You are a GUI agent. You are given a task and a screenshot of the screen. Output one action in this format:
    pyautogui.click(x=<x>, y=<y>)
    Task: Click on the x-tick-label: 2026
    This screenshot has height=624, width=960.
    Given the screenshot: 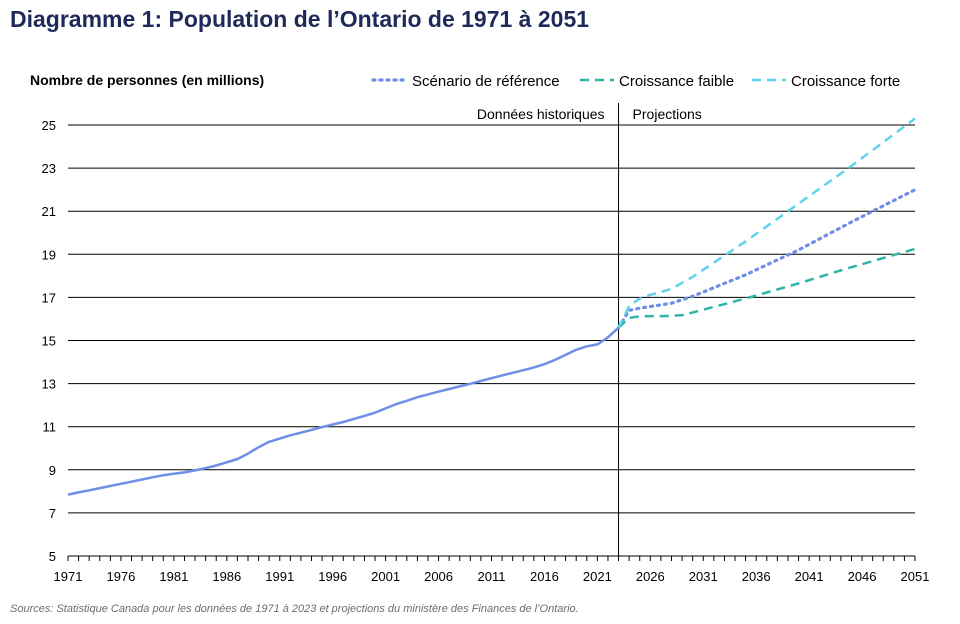 What is the action you would take?
    pyautogui.click(x=650, y=576)
    